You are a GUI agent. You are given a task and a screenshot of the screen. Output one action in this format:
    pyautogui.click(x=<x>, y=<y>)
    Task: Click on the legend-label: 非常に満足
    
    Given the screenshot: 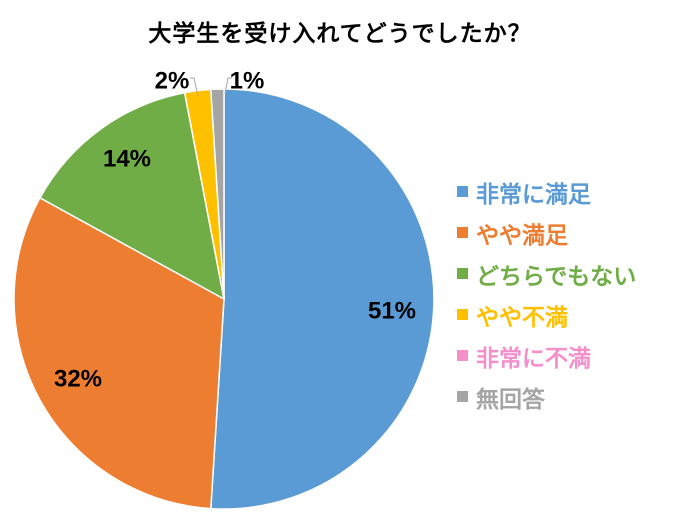 What is the action you would take?
    pyautogui.click(x=533, y=194)
    